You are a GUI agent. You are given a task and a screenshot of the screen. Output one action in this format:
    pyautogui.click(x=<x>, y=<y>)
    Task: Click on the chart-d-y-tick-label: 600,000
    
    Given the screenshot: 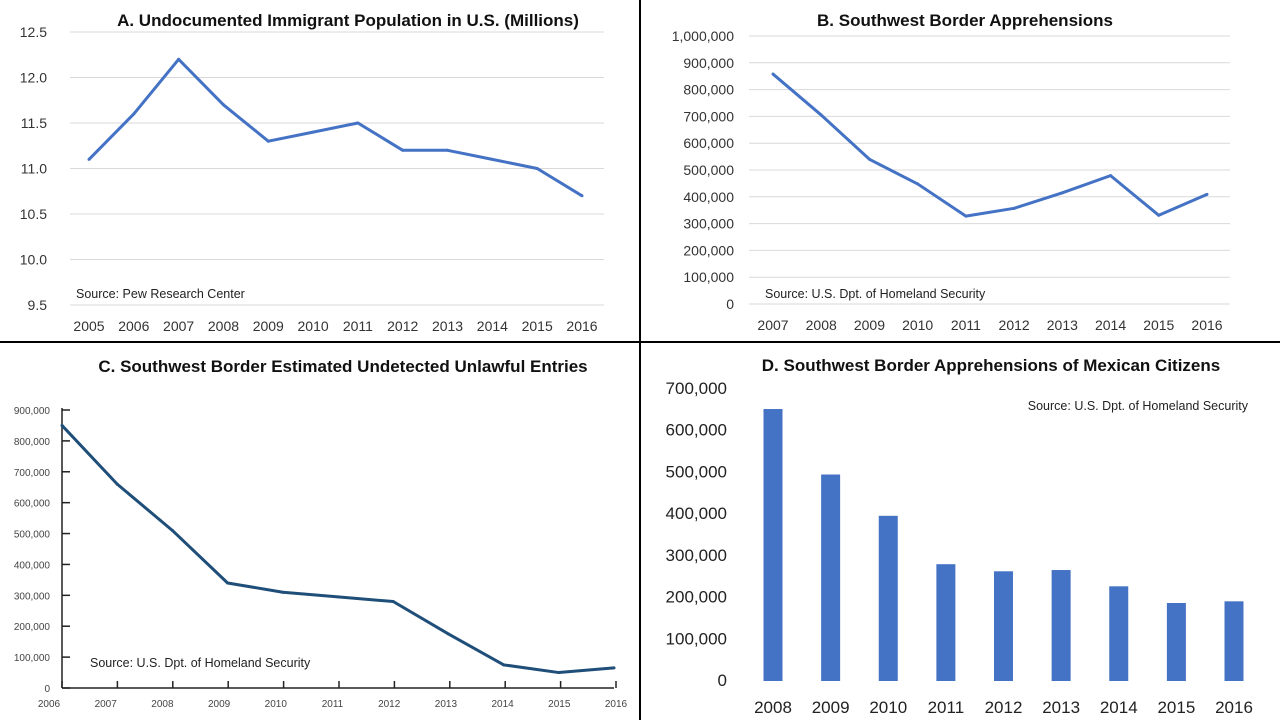 What is the action you would take?
    pyautogui.click(x=696, y=430)
    